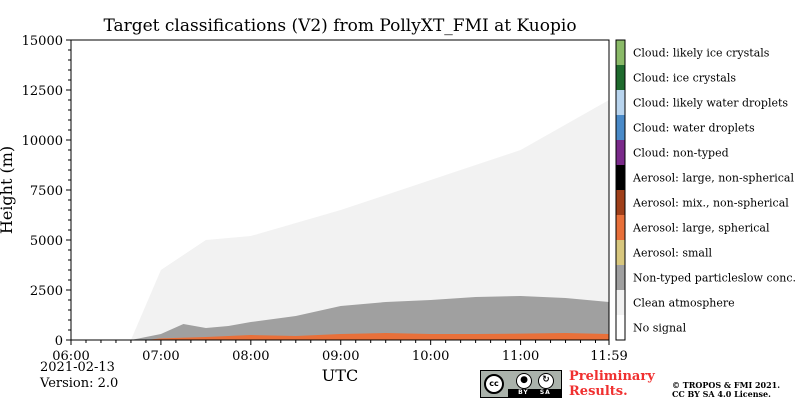  What do you see at coordinates (701, 53) in the screenshot?
I see `colorbar-label: Cloud: likely ice crystals` at bounding box center [701, 53].